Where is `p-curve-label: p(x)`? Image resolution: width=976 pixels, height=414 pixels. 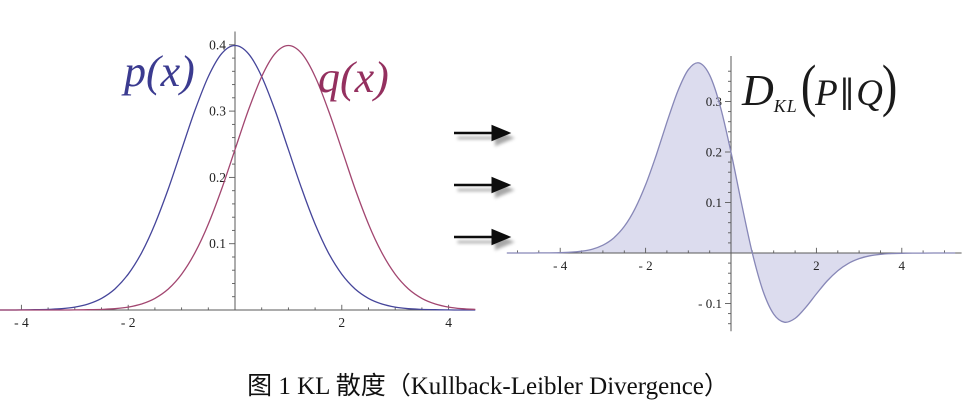 p-curve-label: p(x) is located at coordinates (159, 71).